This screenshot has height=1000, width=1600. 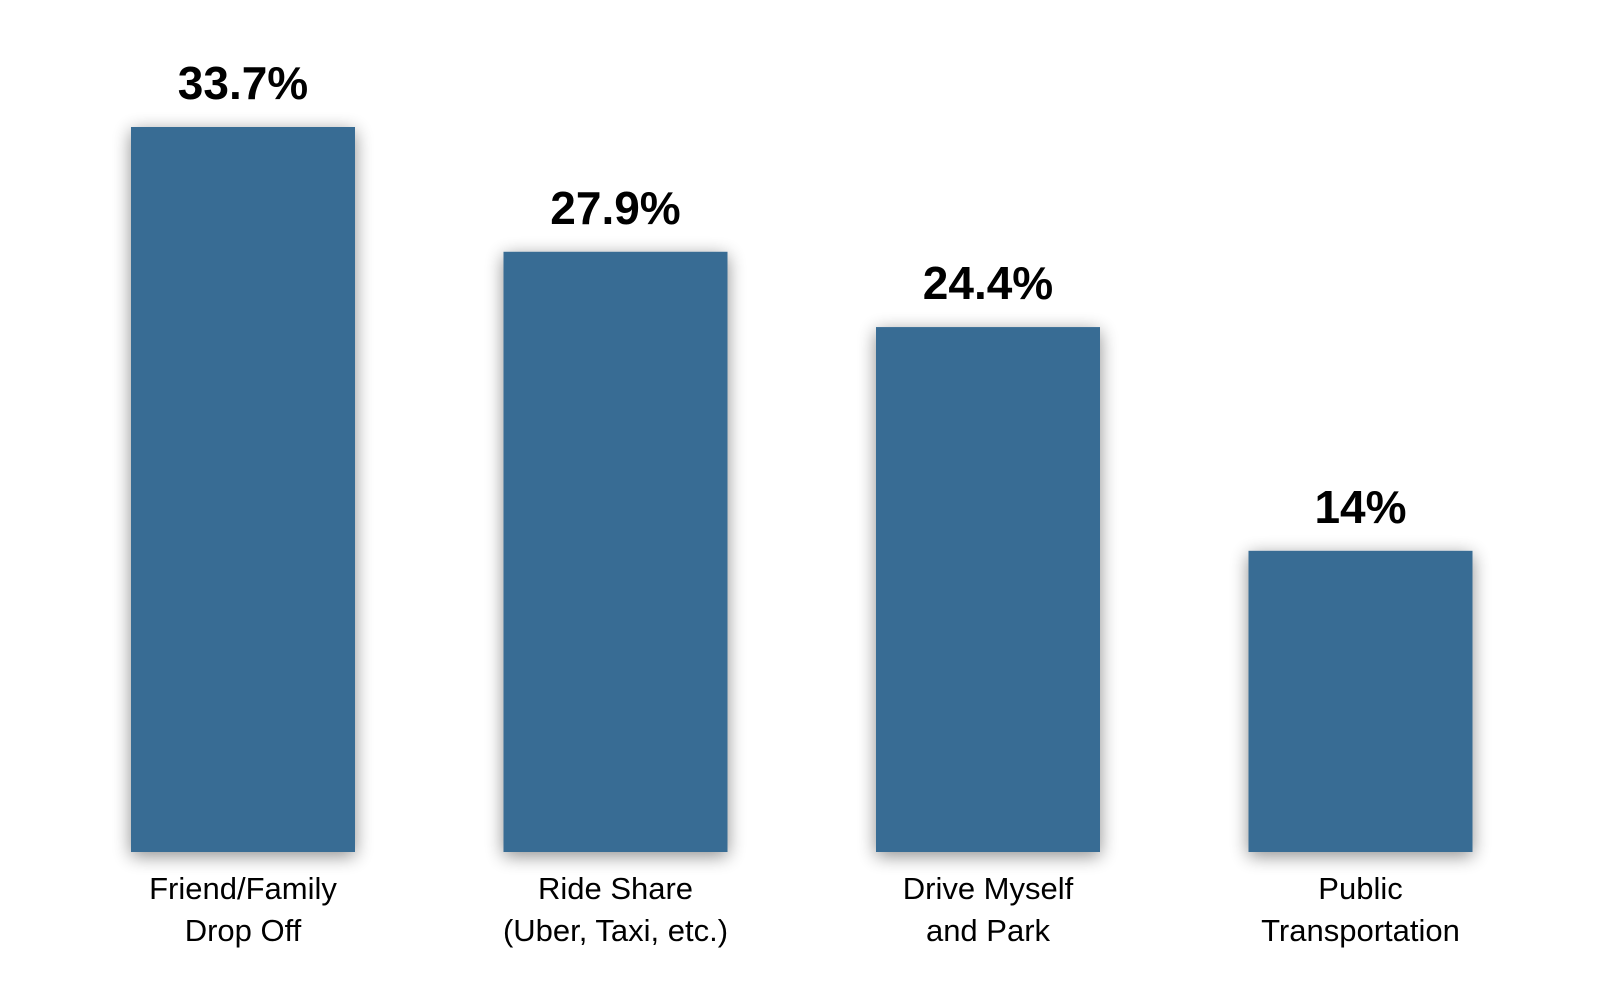 I want to click on value-label-2: 24.4%, so click(x=988, y=283).